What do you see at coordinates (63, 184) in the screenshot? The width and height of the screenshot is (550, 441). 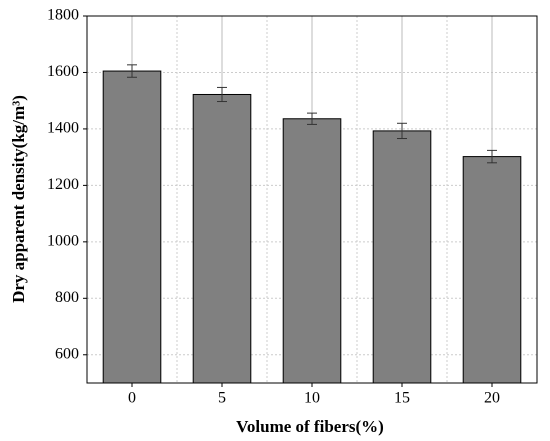 I see `y-tick-label: 1200` at bounding box center [63, 184].